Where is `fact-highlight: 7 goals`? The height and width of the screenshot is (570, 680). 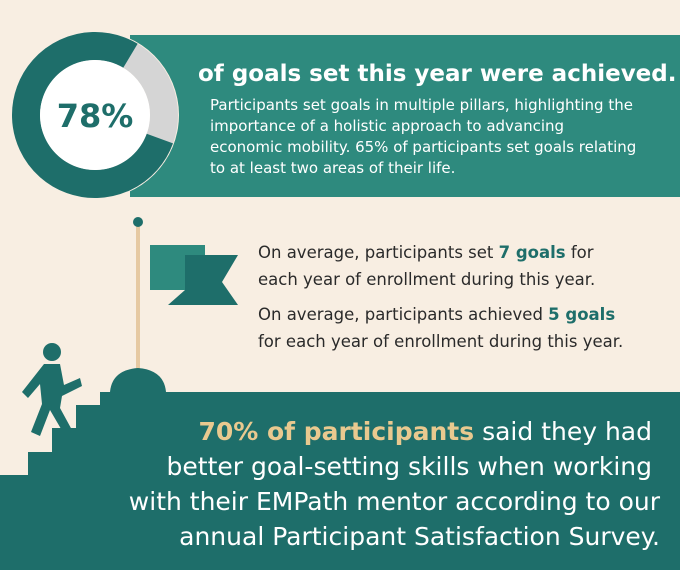 fact-highlight: 7 goals is located at coordinates (532, 252).